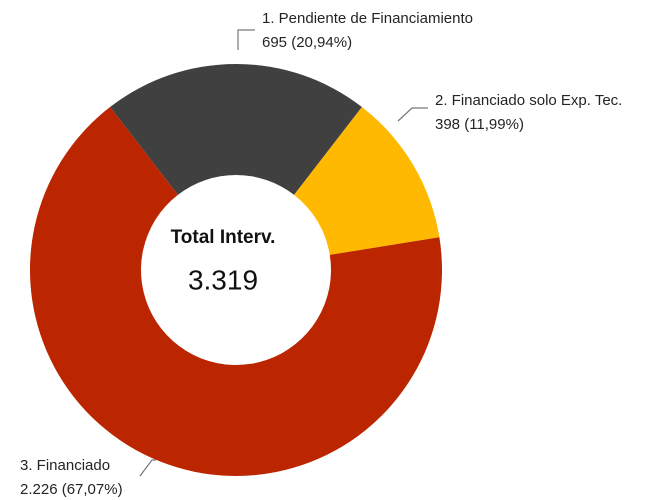 This screenshot has height=500, width=648. What do you see at coordinates (65, 465) in the screenshot?
I see `slice-label: 3. Financiado` at bounding box center [65, 465].